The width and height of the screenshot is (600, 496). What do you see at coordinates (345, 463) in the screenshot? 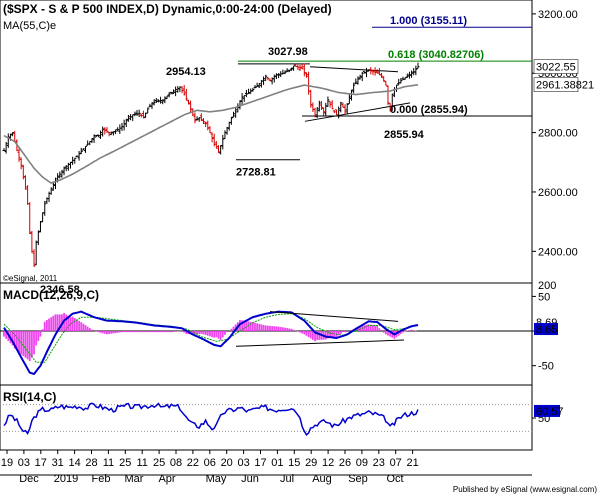
I see `x-day-label: 26` at bounding box center [345, 463].